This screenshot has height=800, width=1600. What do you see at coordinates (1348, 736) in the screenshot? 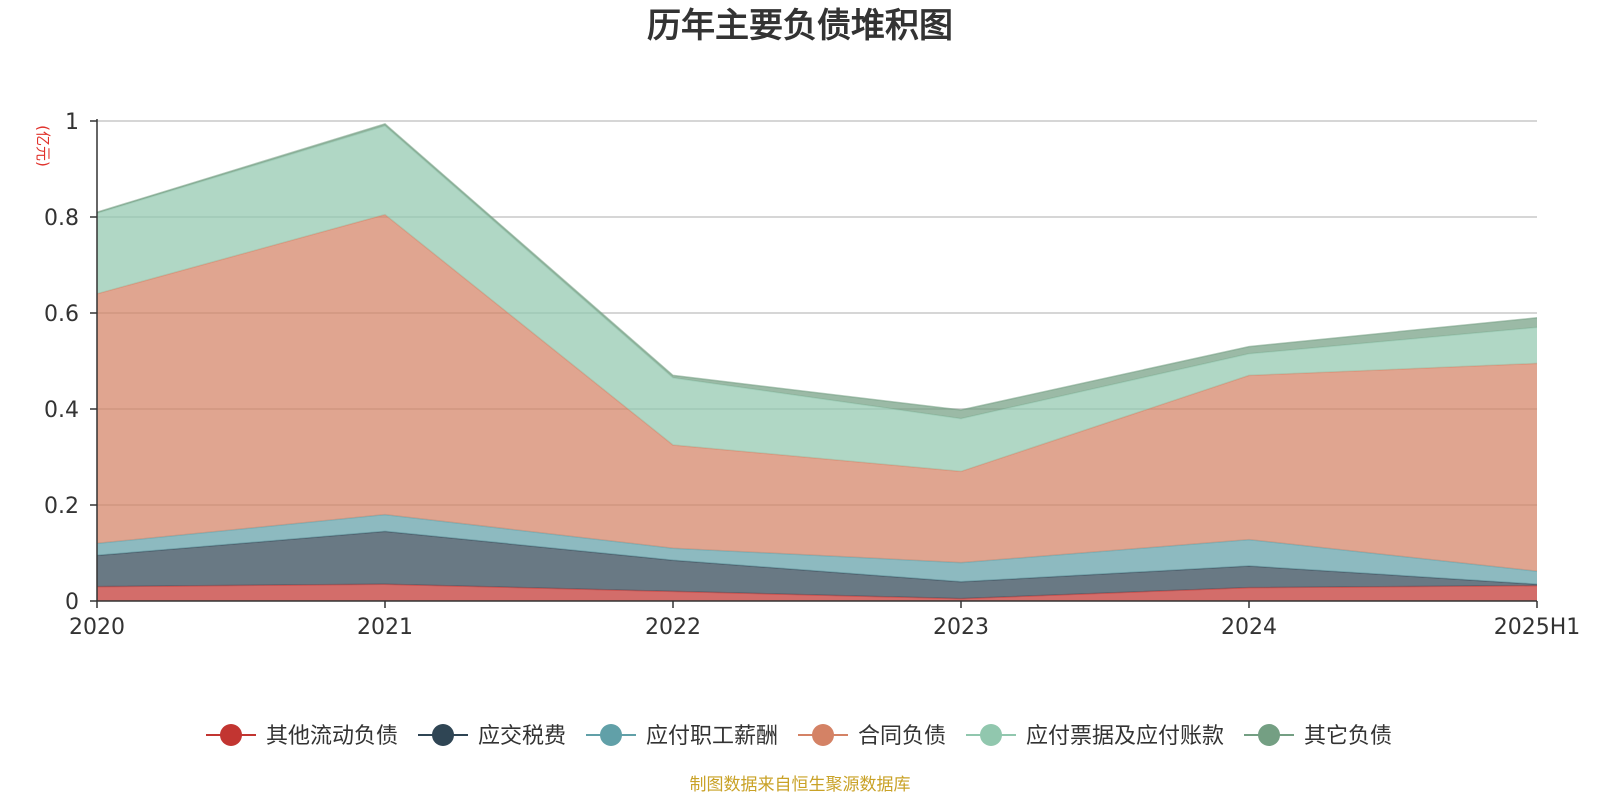
I see `legend-label: 其它负债` at bounding box center [1348, 736].